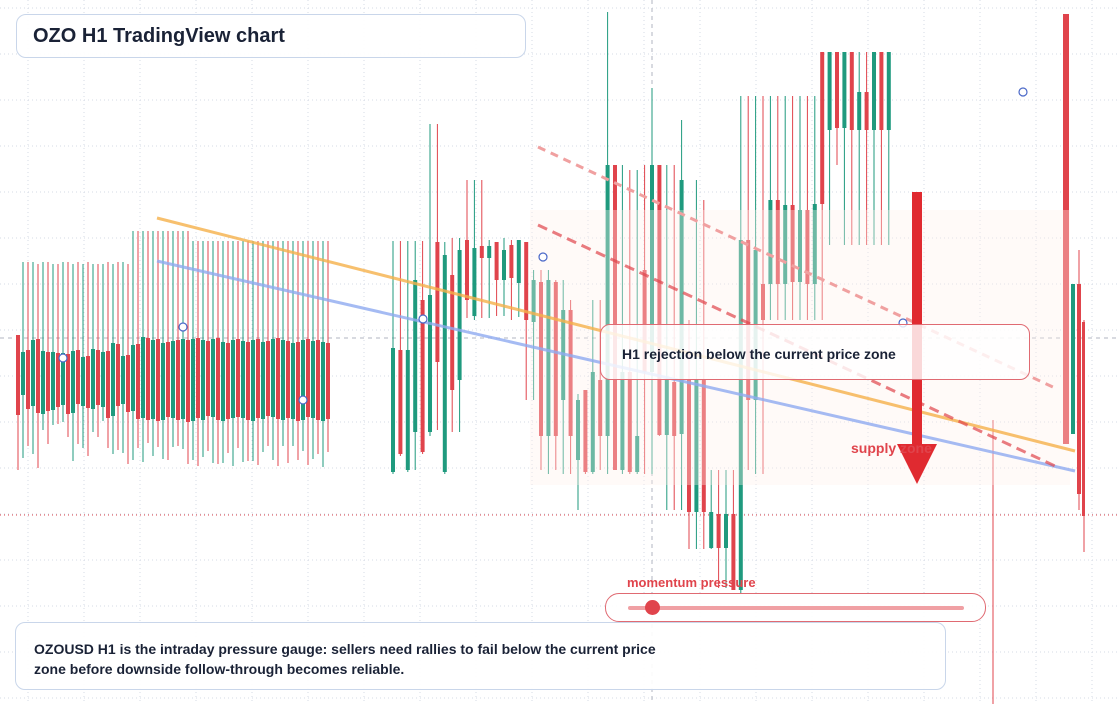 The image size is (1120, 704). Describe the element at coordinates (891, 448) in the screenshot. I see `supply-zone-label: supply zone` at that location.